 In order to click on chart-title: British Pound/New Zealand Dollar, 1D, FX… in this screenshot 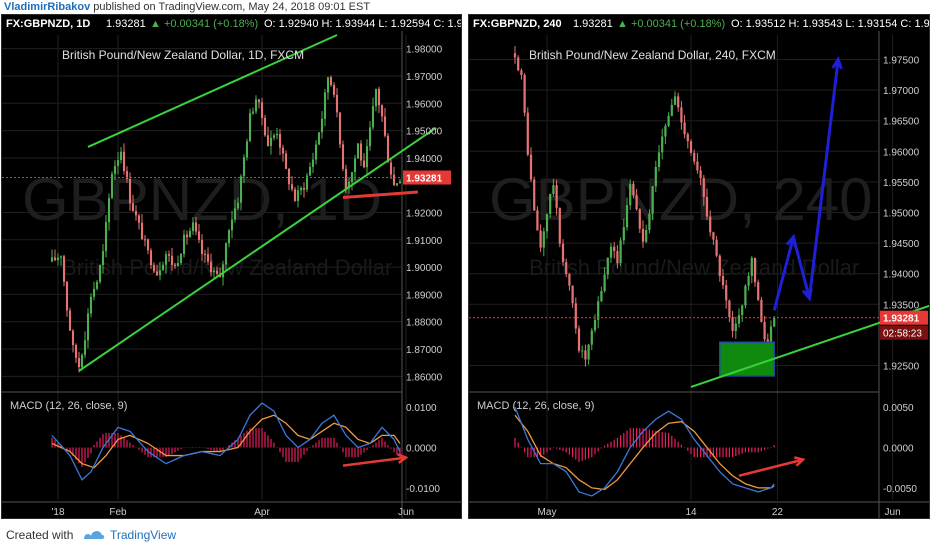, I will do `click(183, 55)`.